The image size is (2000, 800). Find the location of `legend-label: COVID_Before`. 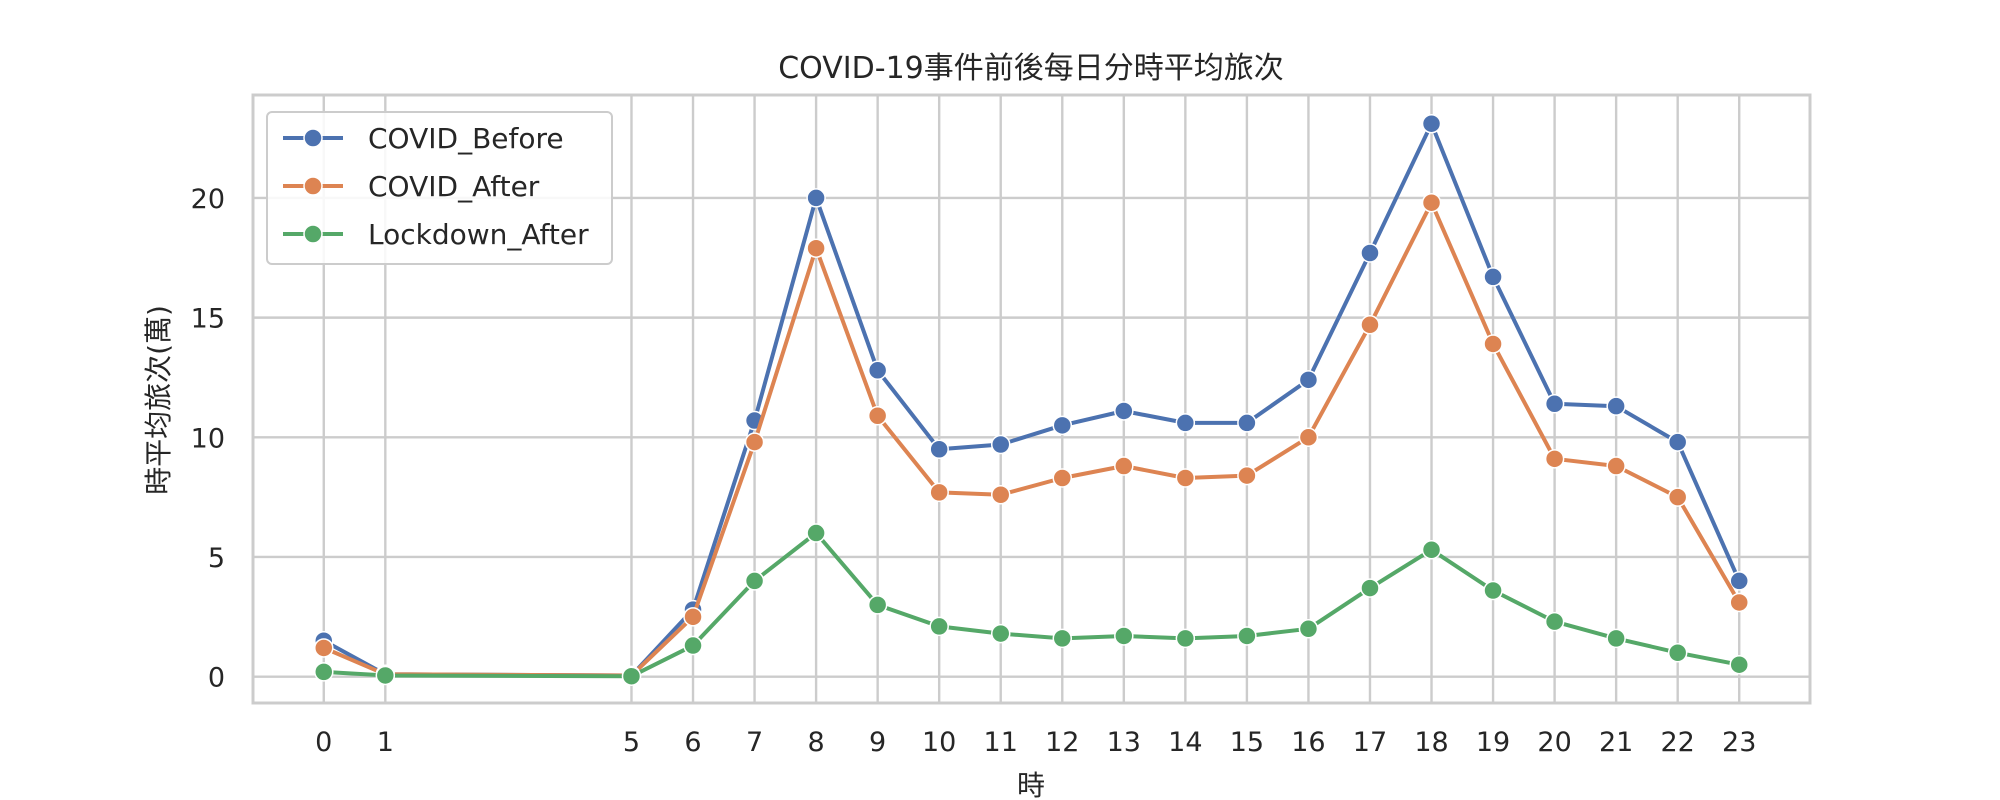

legend-label: COVID_Before is located at coordinates (466, 138).